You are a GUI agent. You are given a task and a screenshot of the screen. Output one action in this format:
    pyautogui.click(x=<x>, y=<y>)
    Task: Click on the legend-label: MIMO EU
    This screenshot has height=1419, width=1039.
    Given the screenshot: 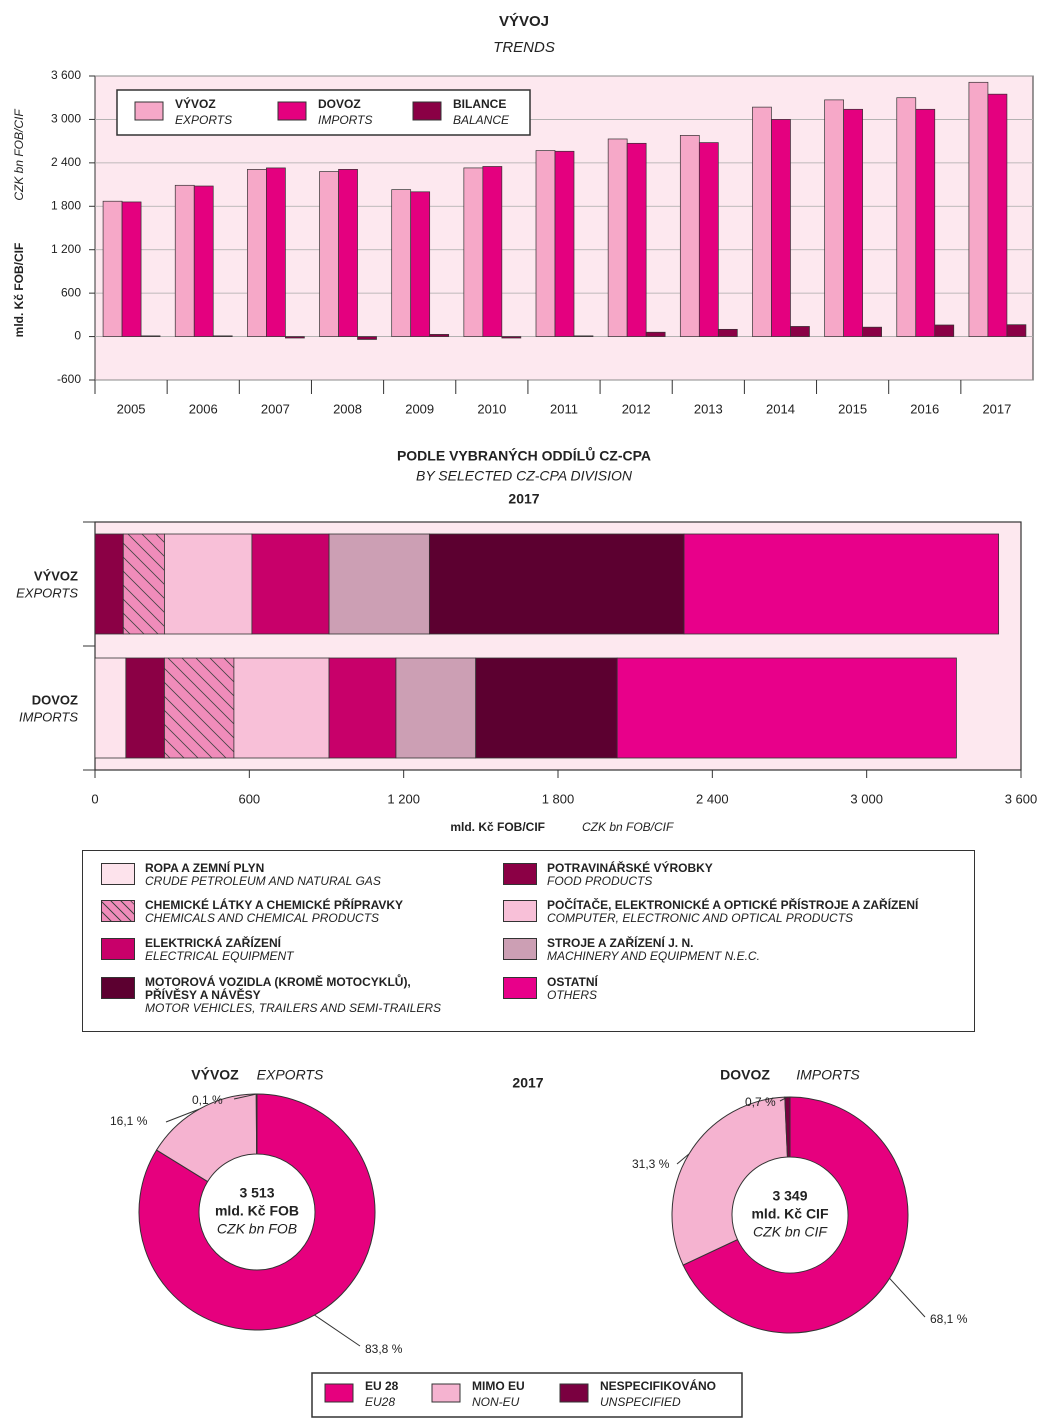 What is the action you would take?
    pyautogui.click(x=498, y=1386)
    